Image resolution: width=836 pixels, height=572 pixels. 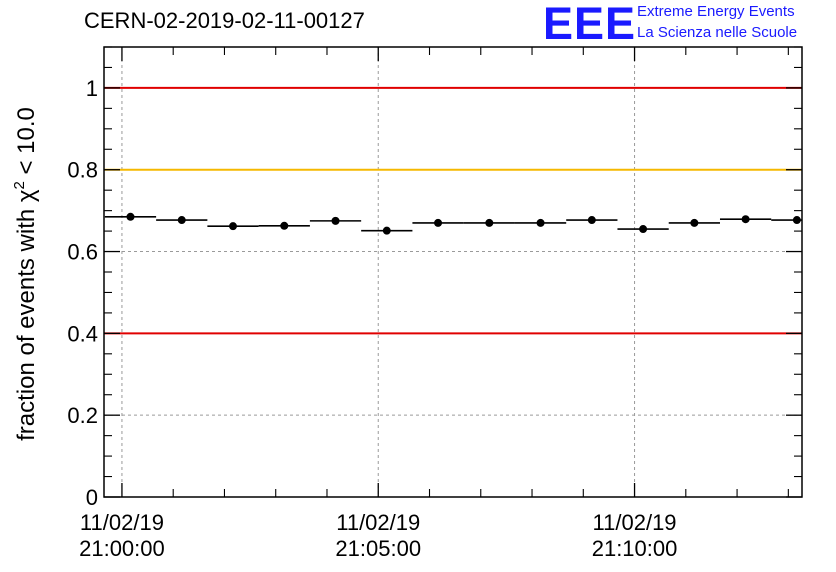 What do you see at coordinates (82, 170) in the screenshot?
I see `y-tick-label: 0.8` at bounding box center [82, 170].